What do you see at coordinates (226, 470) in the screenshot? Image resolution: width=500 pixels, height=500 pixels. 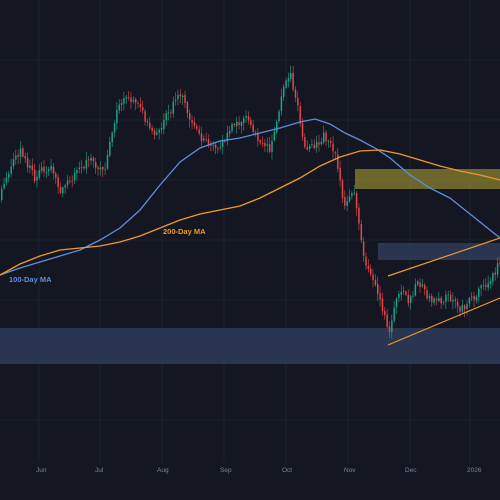 I see `x-tick-label: Sep` at bounding box center [226, 470].